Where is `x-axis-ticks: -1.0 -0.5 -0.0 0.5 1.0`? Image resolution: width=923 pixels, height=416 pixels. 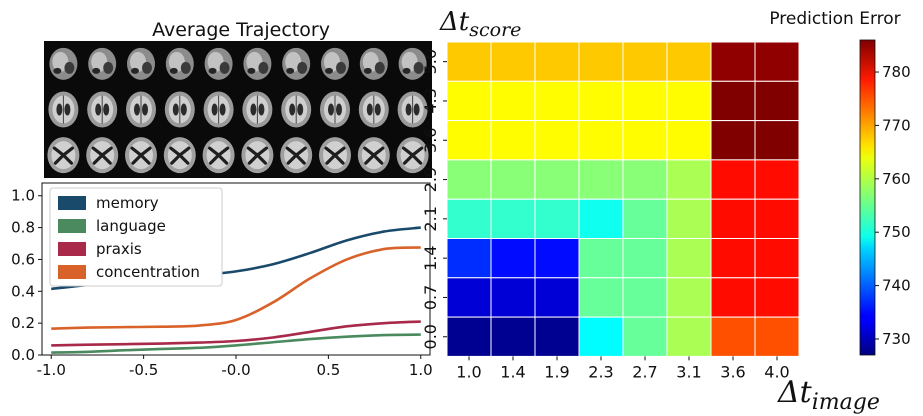
x-axis-ticks: -1.0 -0.5 -0.0 0.5 1.0 is located at coordinates (235, 367).